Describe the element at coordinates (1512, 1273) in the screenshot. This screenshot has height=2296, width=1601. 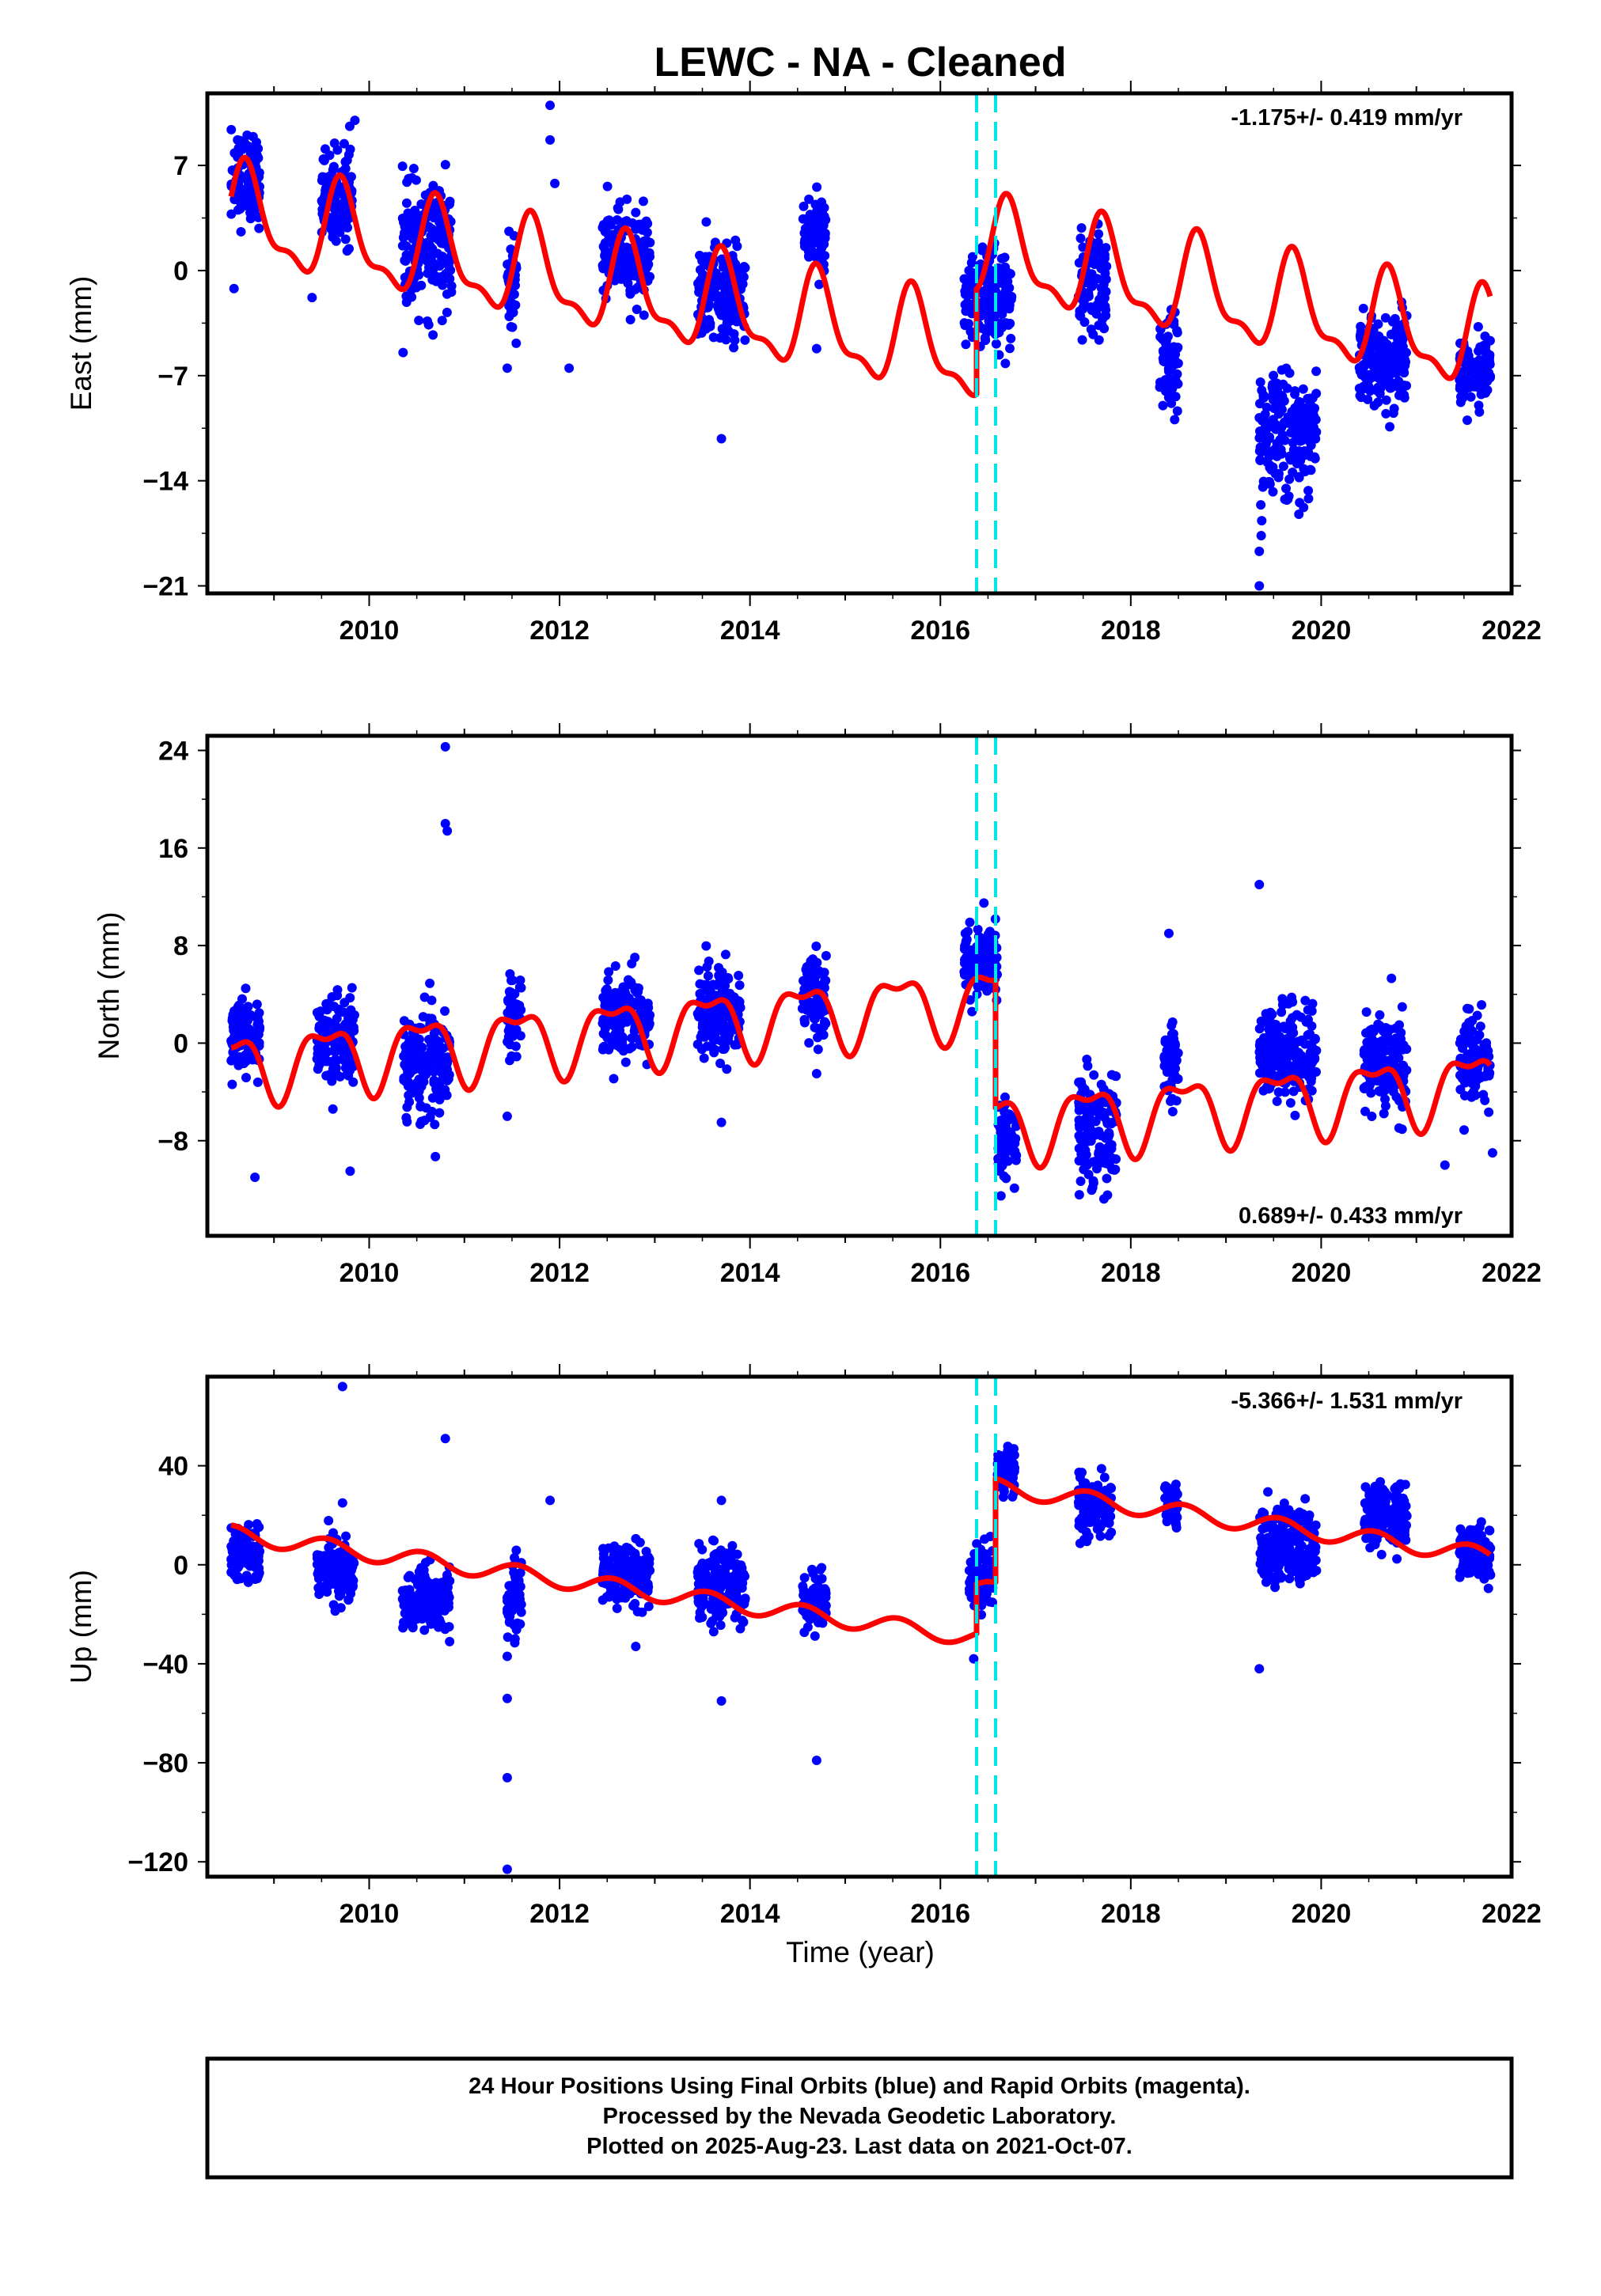
I see `north-xtick-label-2022: 2022` at that location.